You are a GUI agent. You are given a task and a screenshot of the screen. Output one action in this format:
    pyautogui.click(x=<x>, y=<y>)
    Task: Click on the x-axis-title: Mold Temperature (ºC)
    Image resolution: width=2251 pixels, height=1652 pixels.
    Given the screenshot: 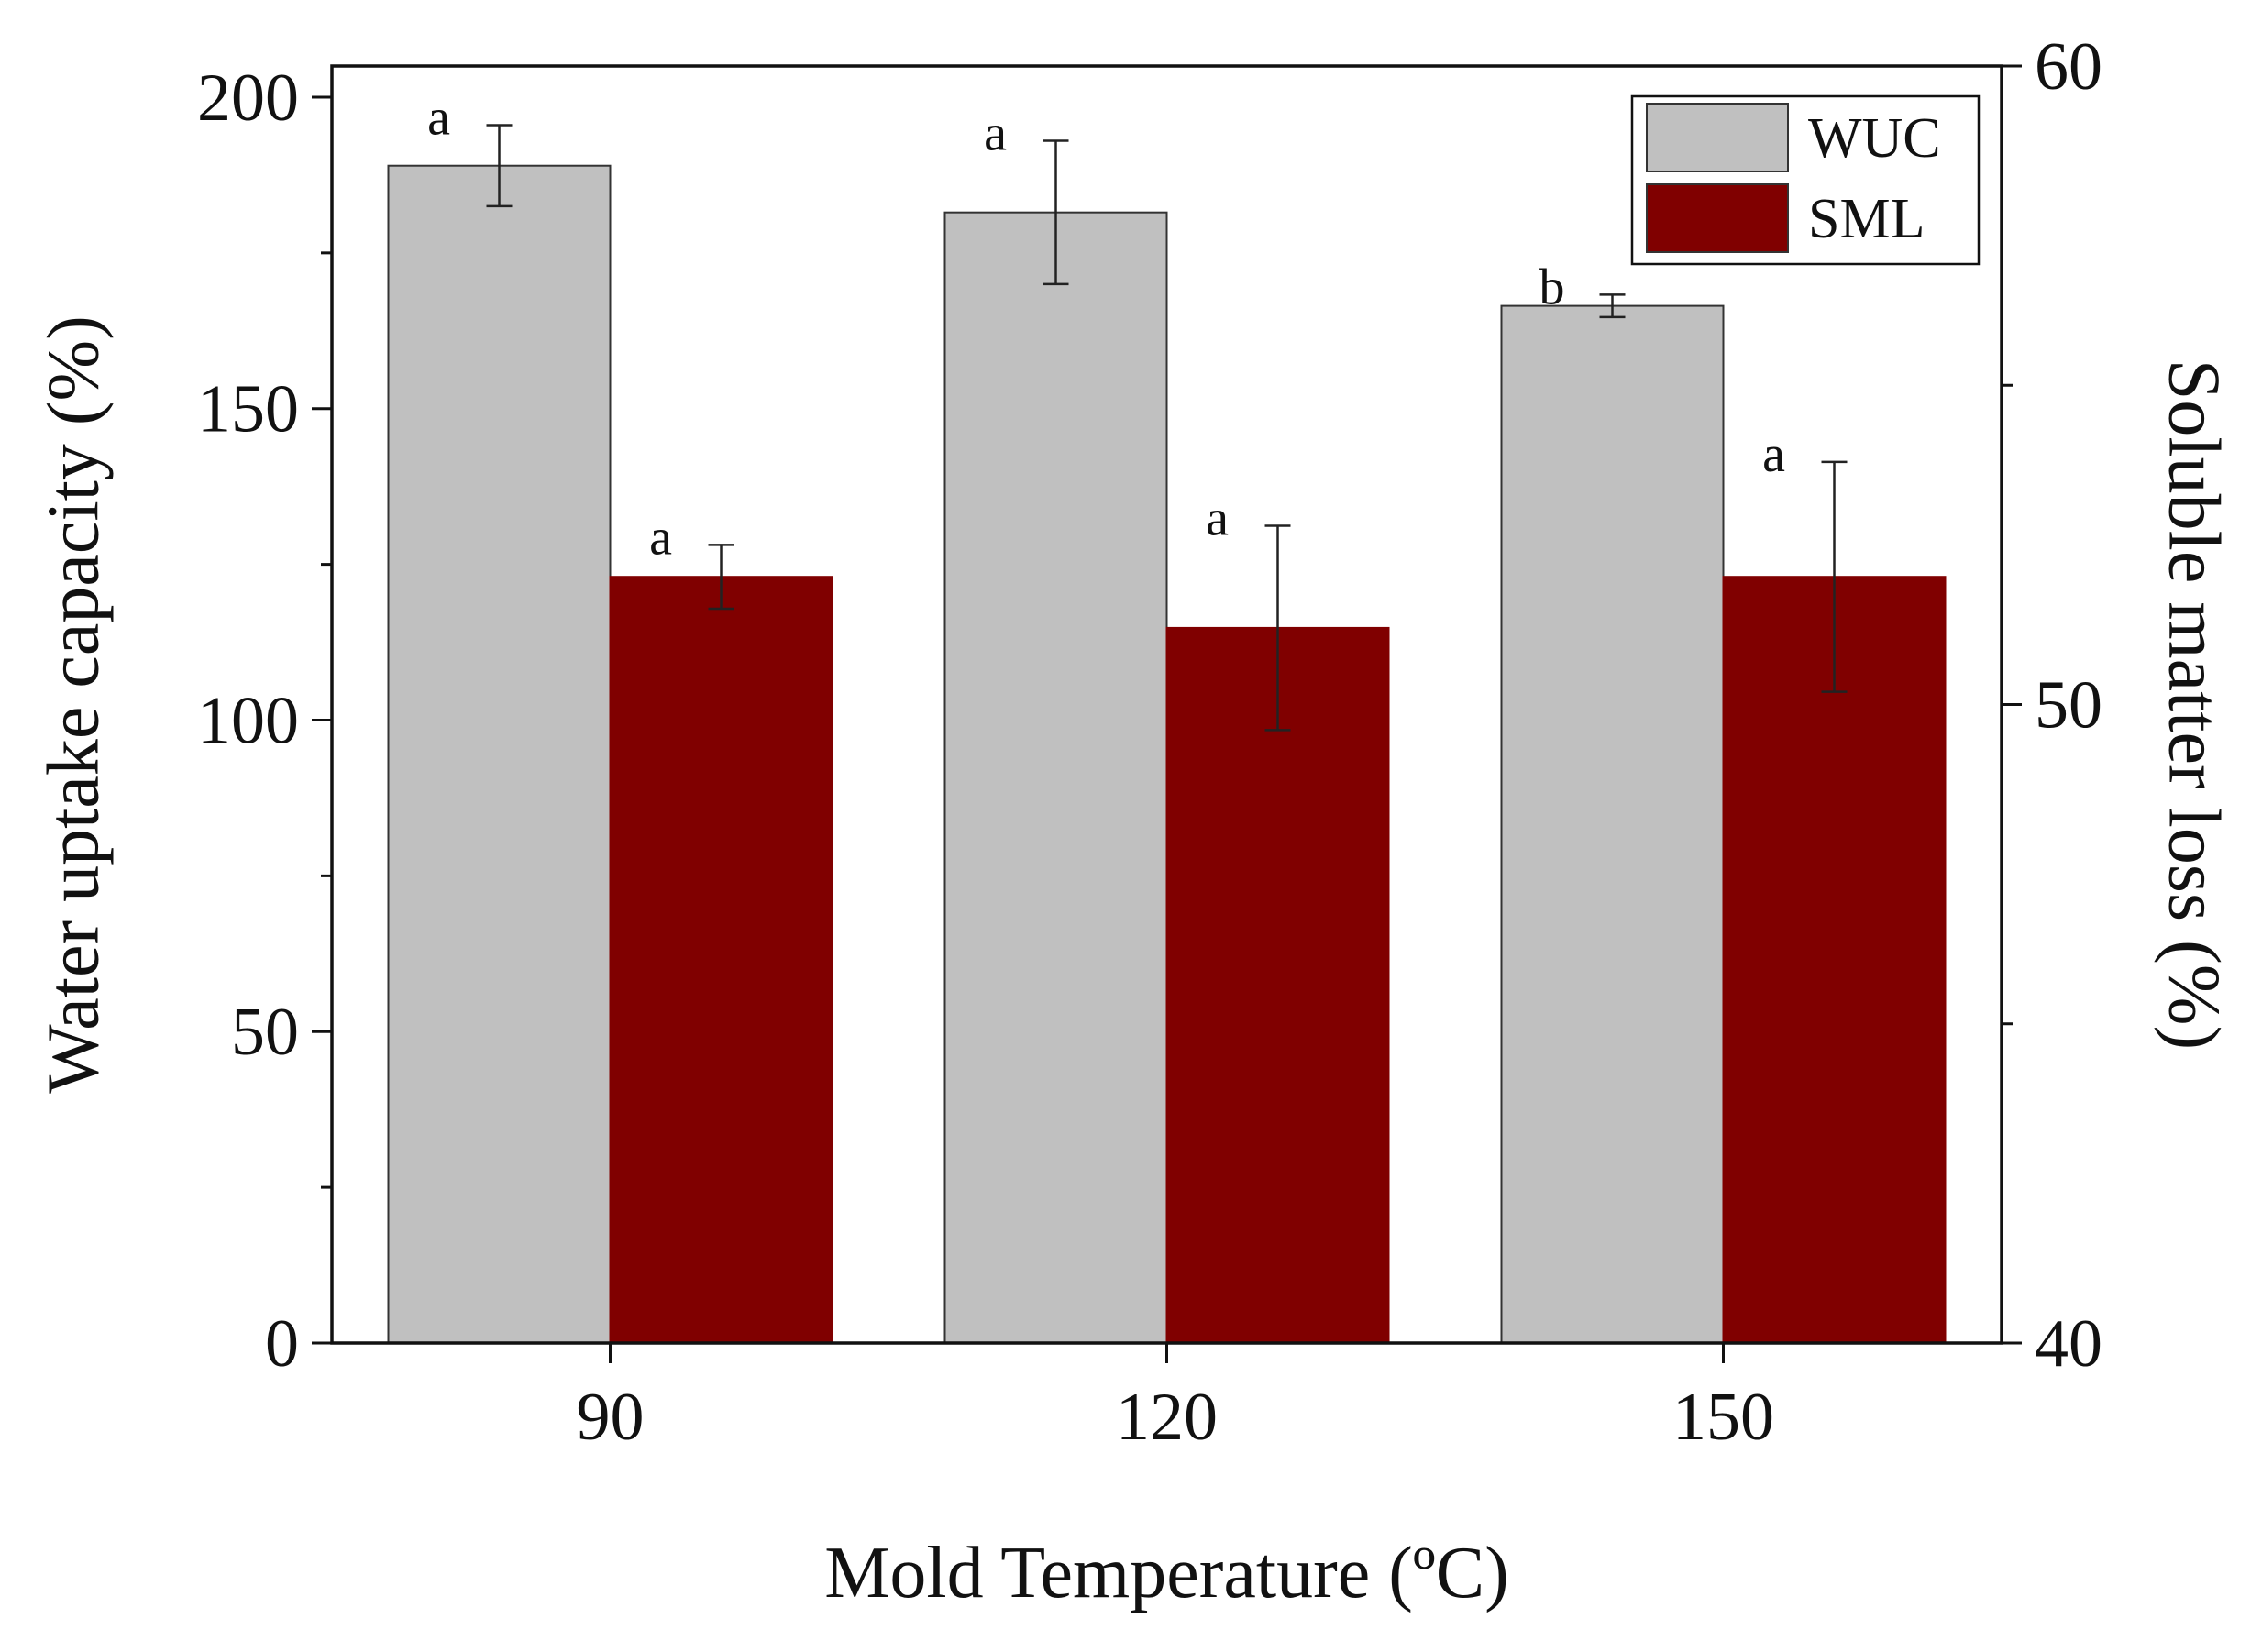 What is the action you would take?
    pyautogui.click(x=1166, y=1573)
    